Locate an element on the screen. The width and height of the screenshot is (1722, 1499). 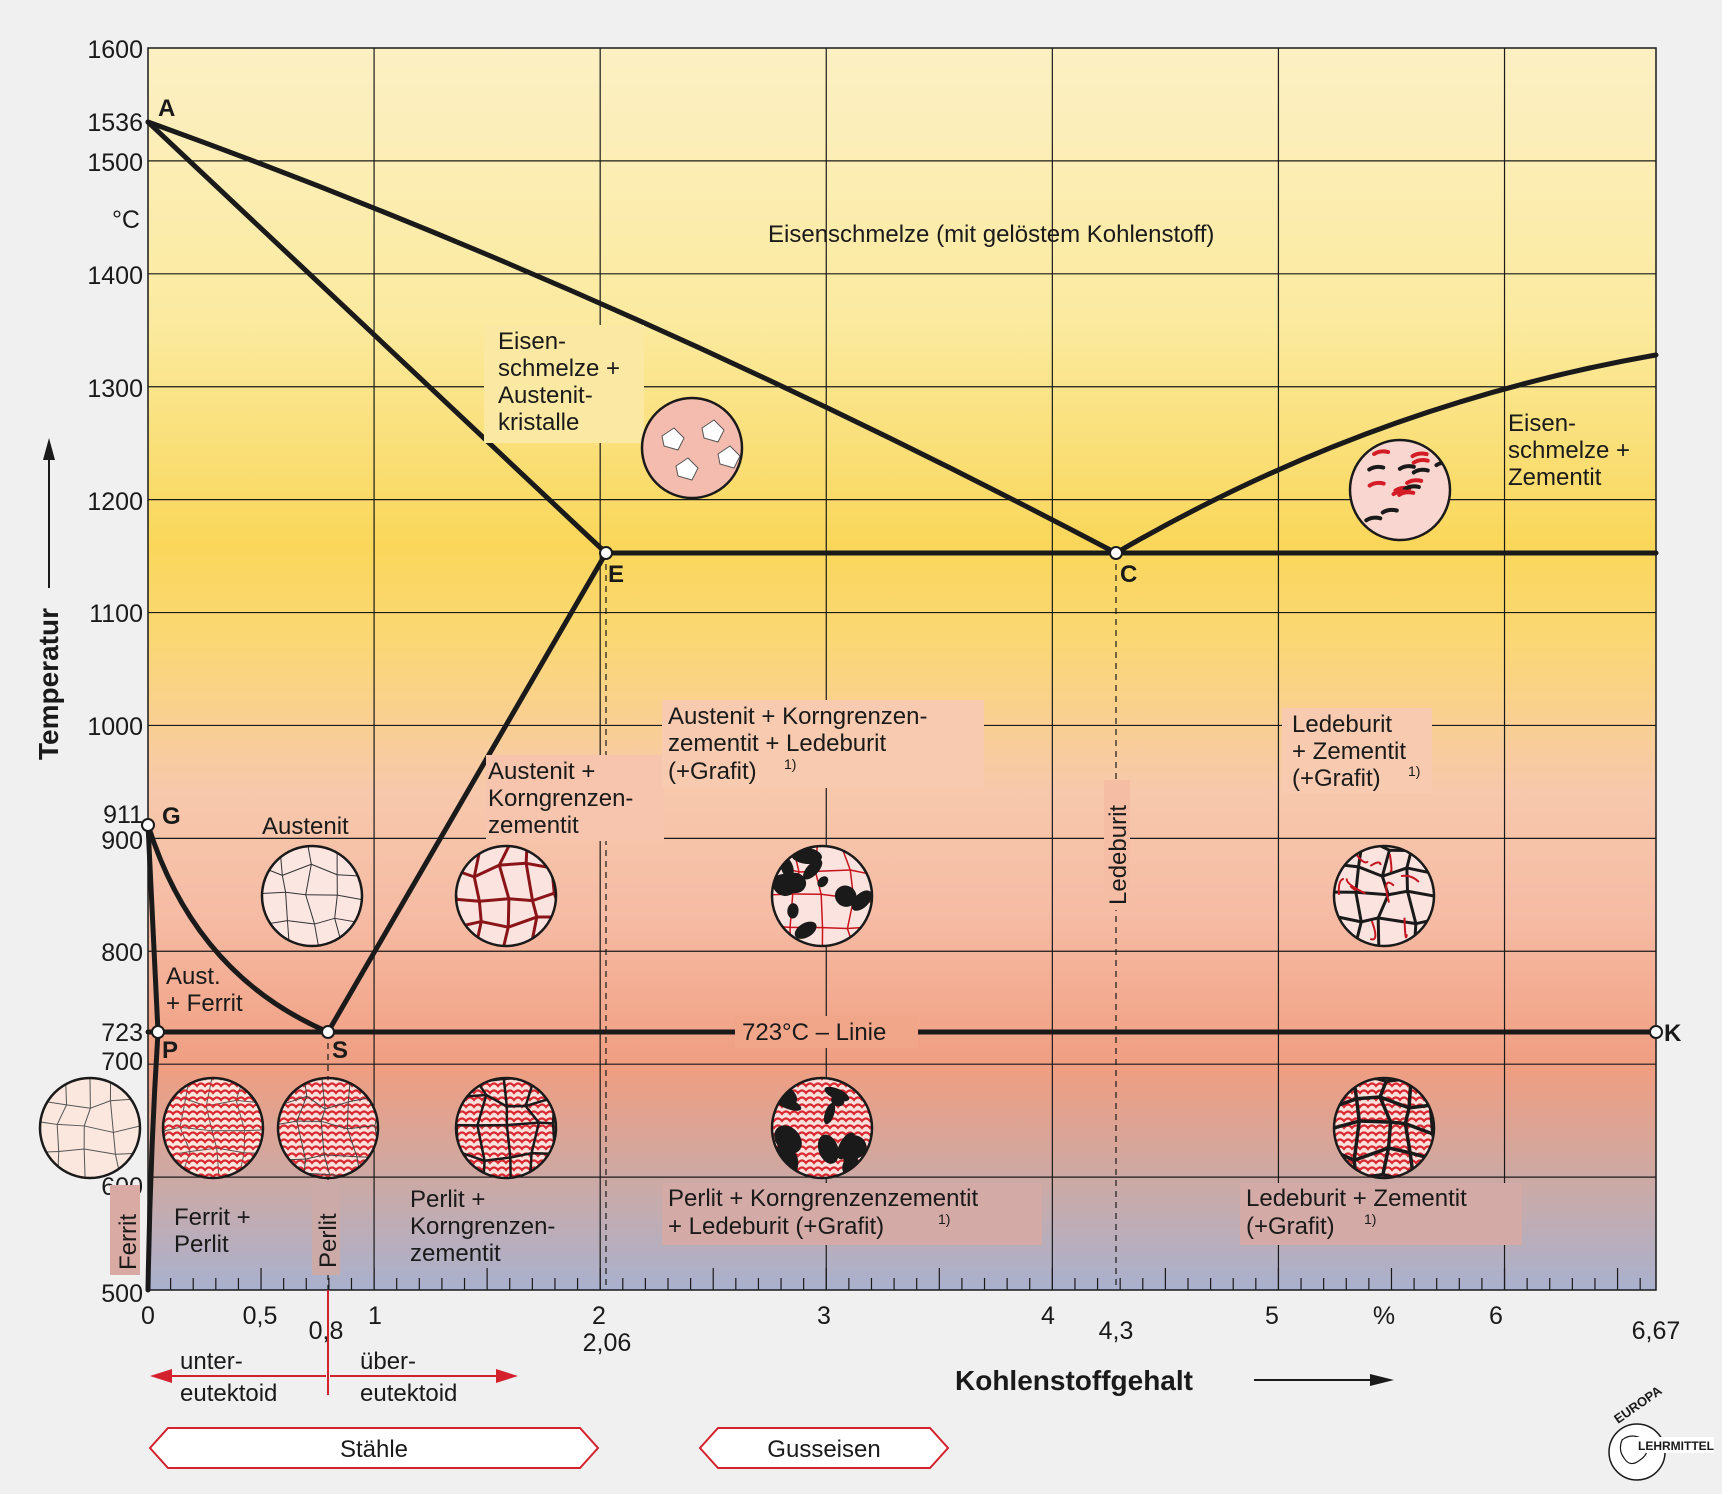
region-ledeburite: Ledeburit is located at coordinates (1118, 855).